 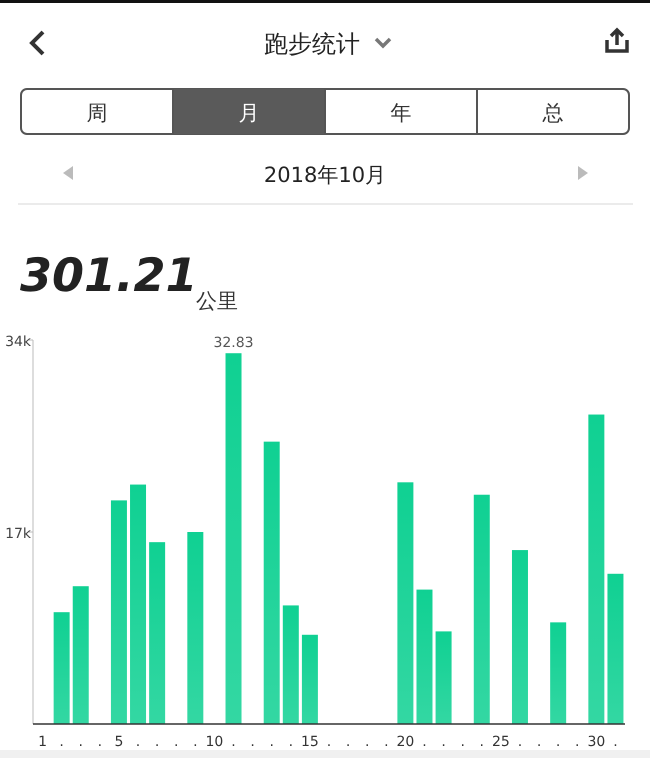 I want to click on x-tick-label: 1, so click(x=43, y=742).